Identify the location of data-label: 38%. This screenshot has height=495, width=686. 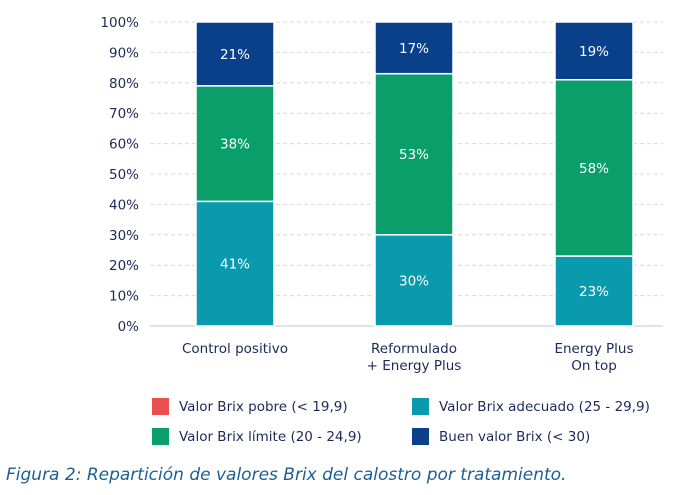
(235, 145).